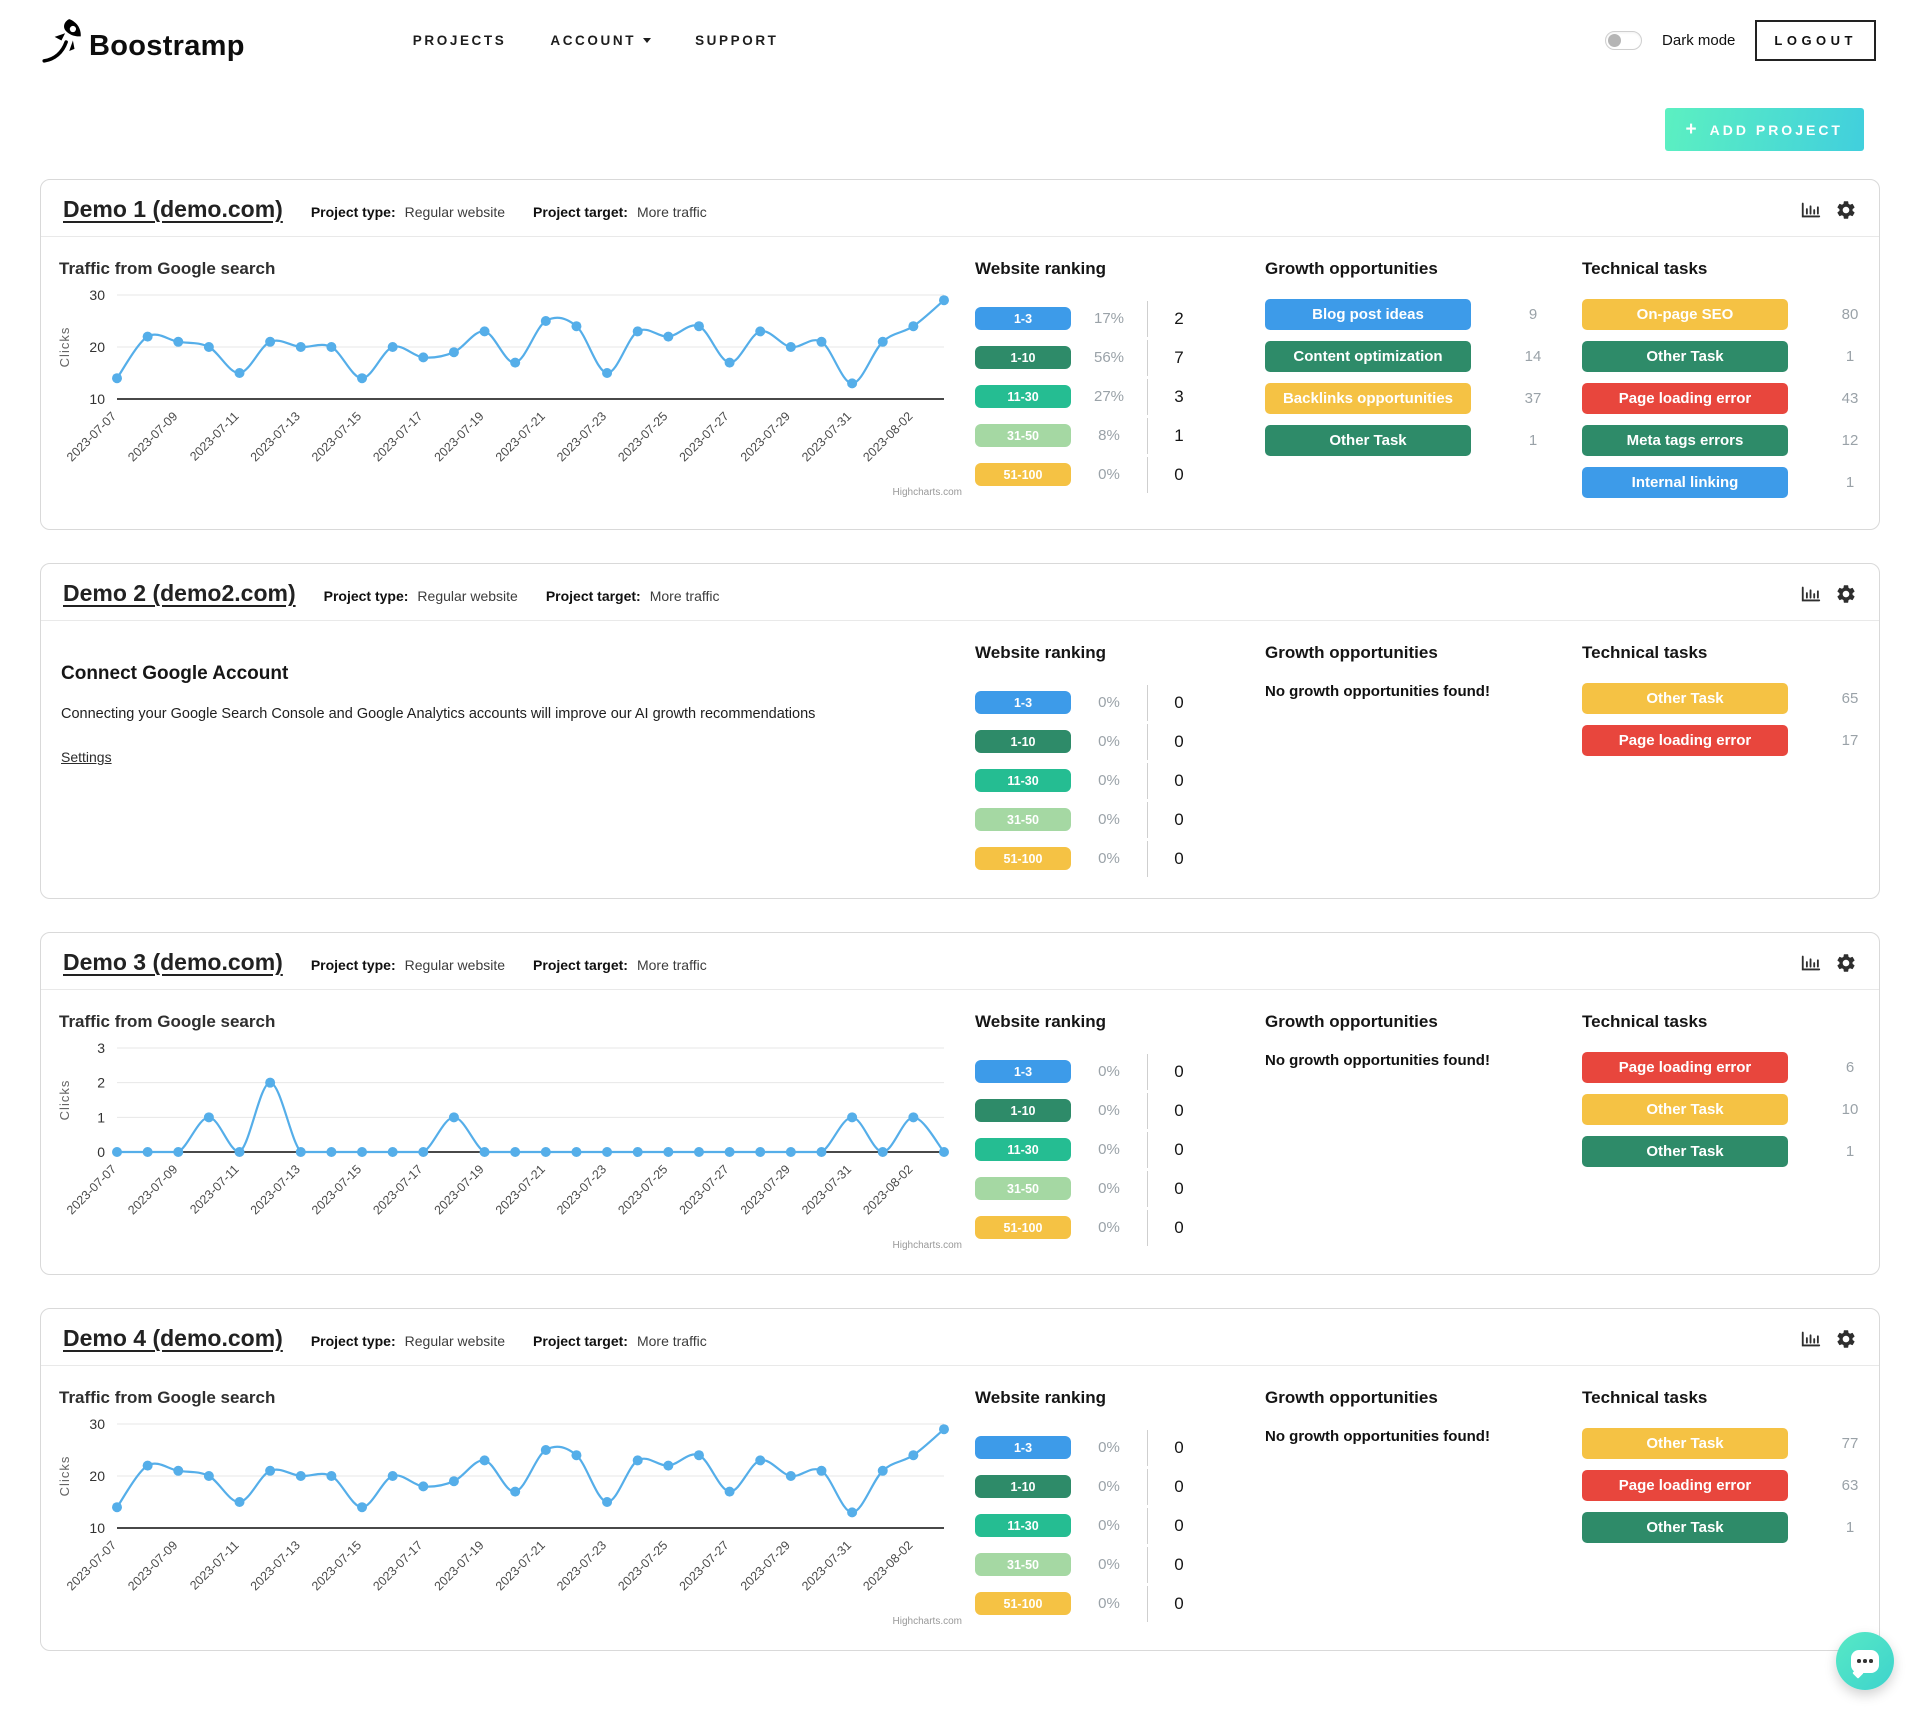 The width and height of the screenshot is (1920, 1719). Describe the element at coordinates (1815, 40) in the screenshot. I see `logout-button: LOGOUT` at that location.